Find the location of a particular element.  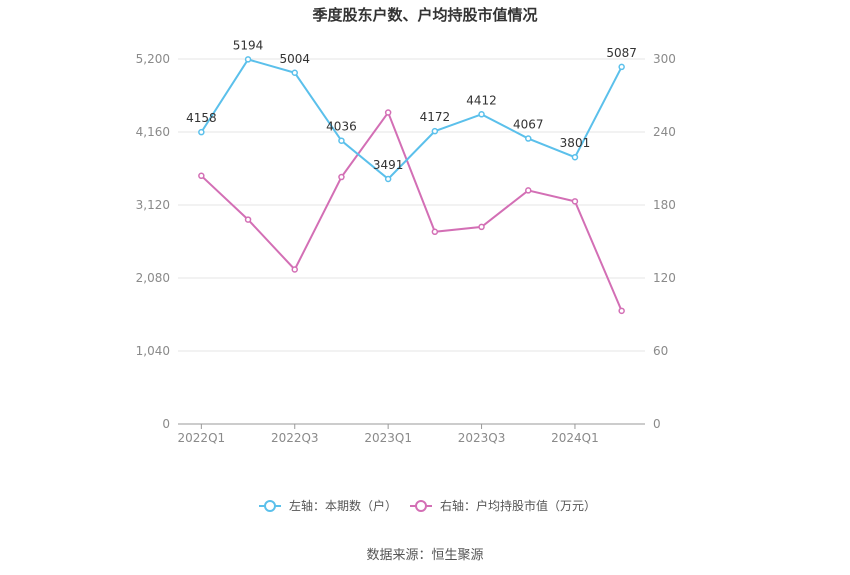

data-label: 5004 is located at coordinates (294, 59).